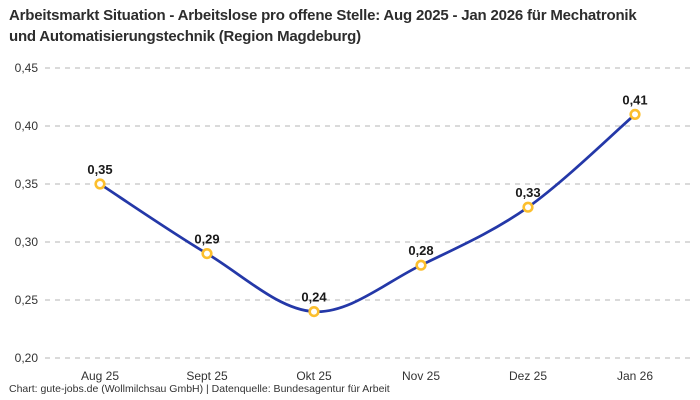 The width and height of the screenshot is (700, 400). I want to click on x-tick-label: Nov 25, so click(421, 376).